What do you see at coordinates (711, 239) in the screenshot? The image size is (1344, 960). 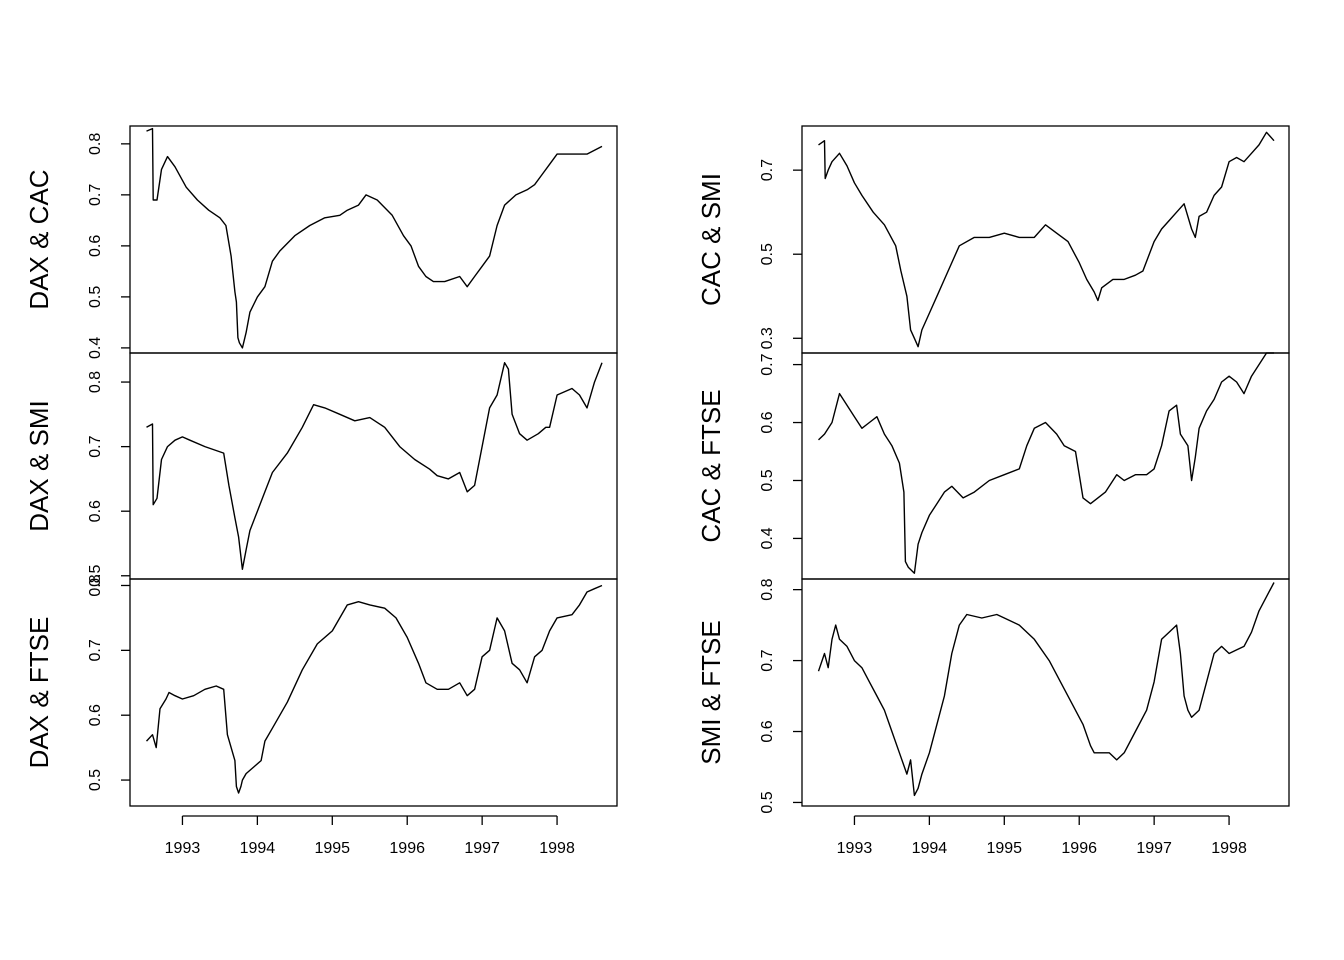 I see `y-axis-title: CAC & SMI` at bounding box center [711, 239].